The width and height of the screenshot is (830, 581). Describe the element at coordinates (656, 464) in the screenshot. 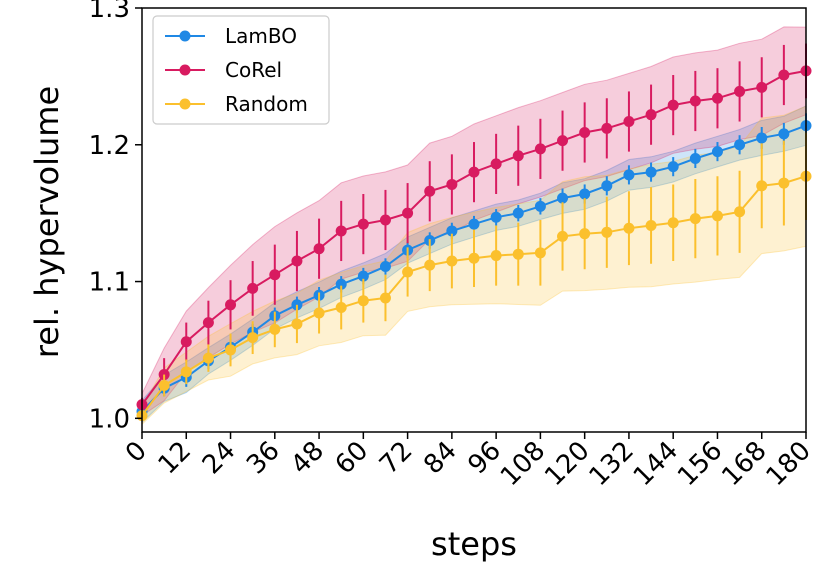

I see `x-tick-label: 144` at that location.